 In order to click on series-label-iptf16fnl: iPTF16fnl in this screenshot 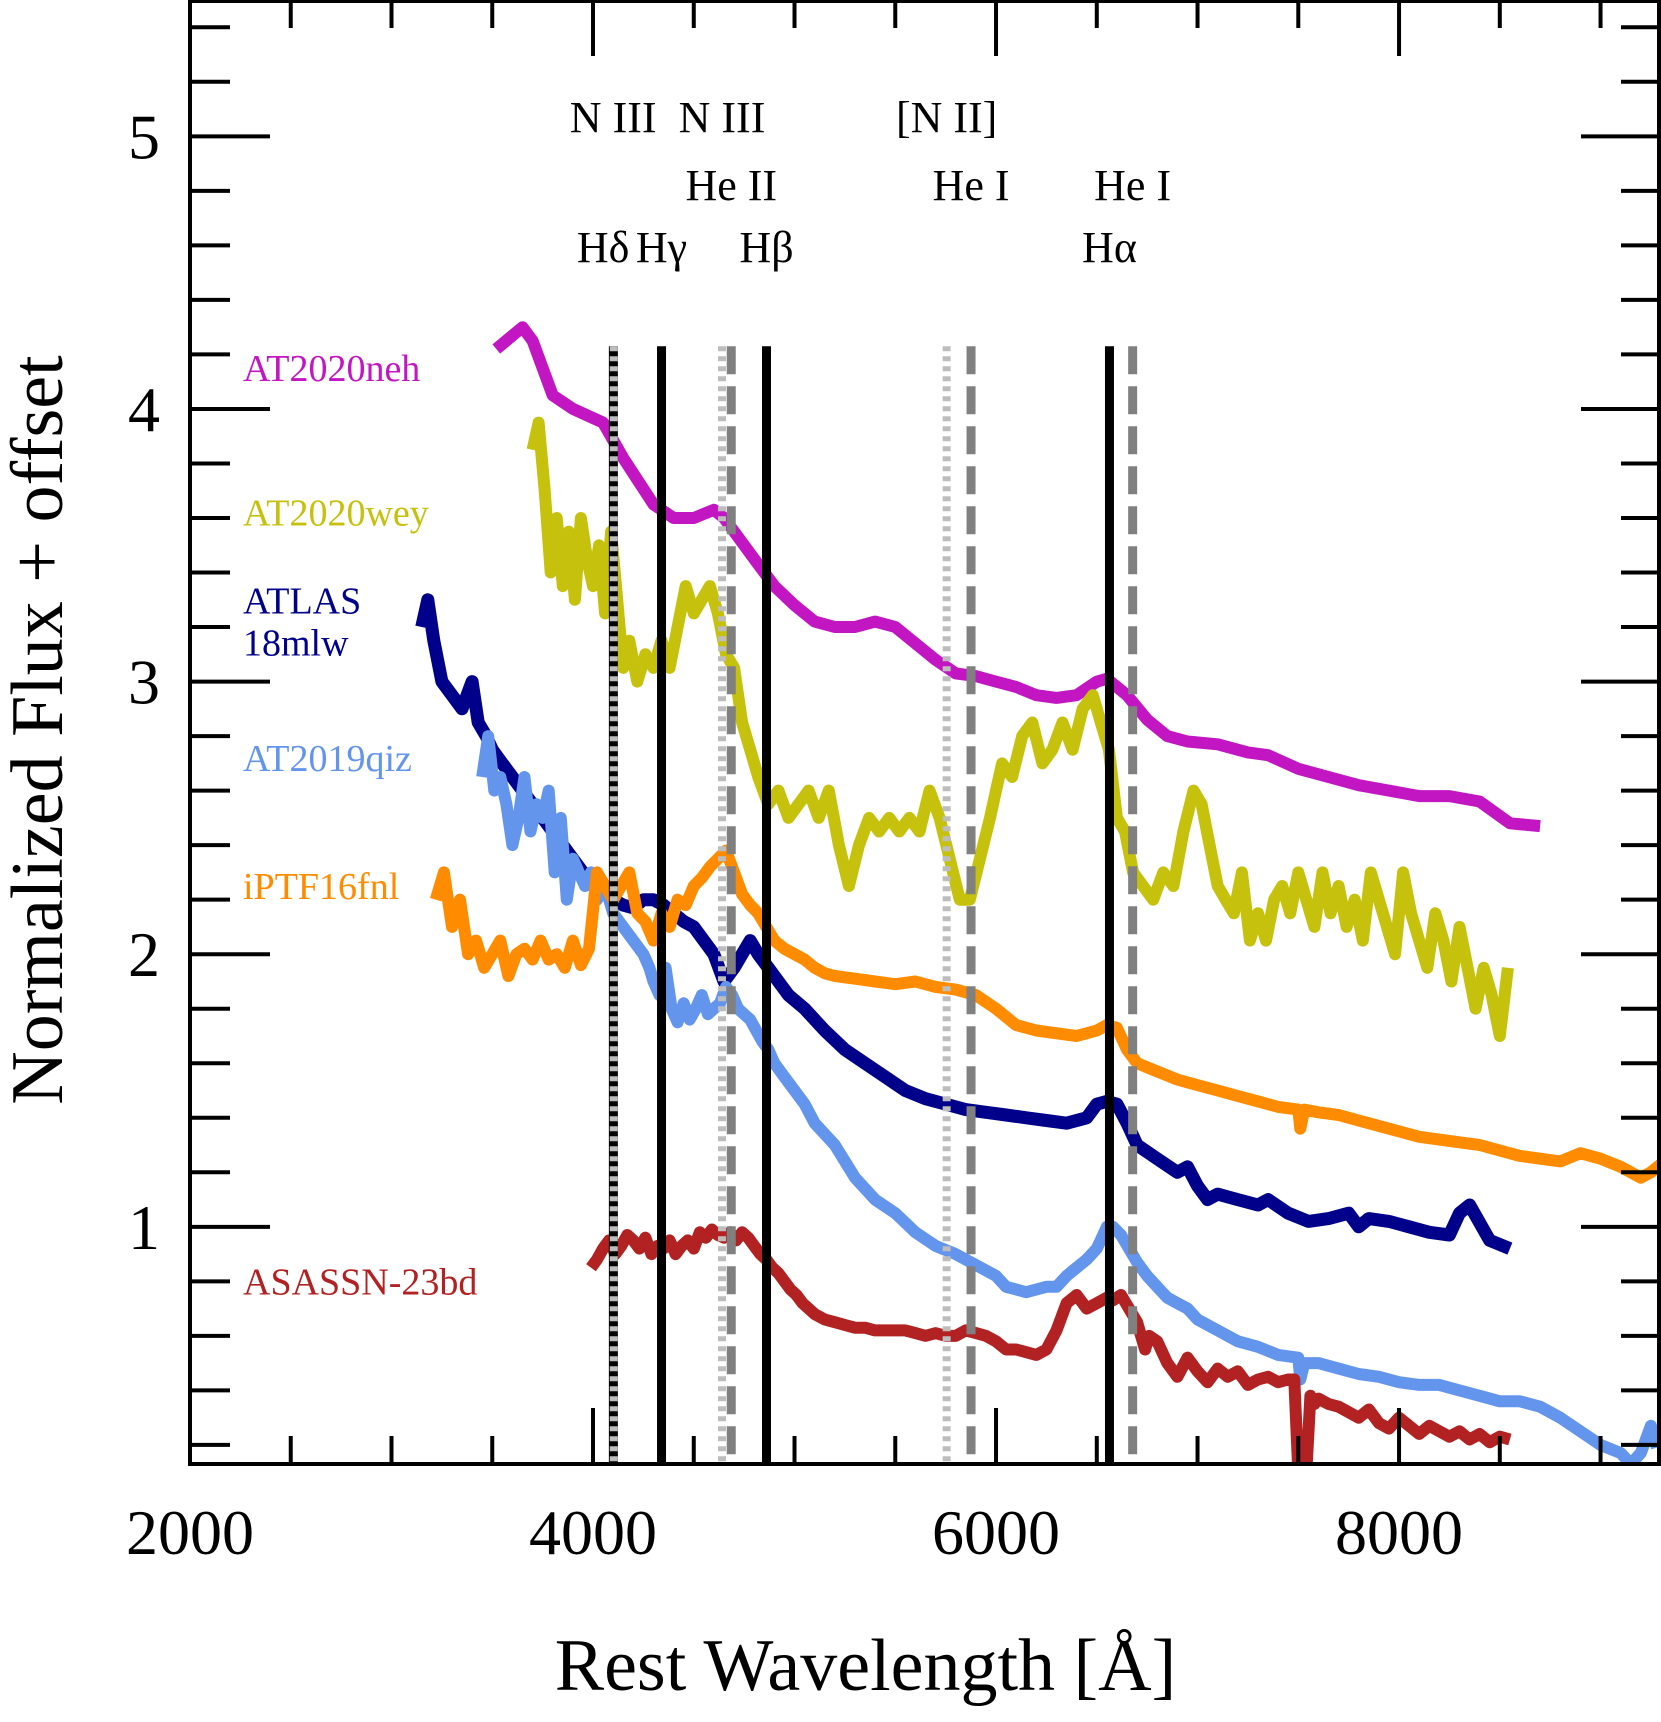, I will do `click(321, 887)`.